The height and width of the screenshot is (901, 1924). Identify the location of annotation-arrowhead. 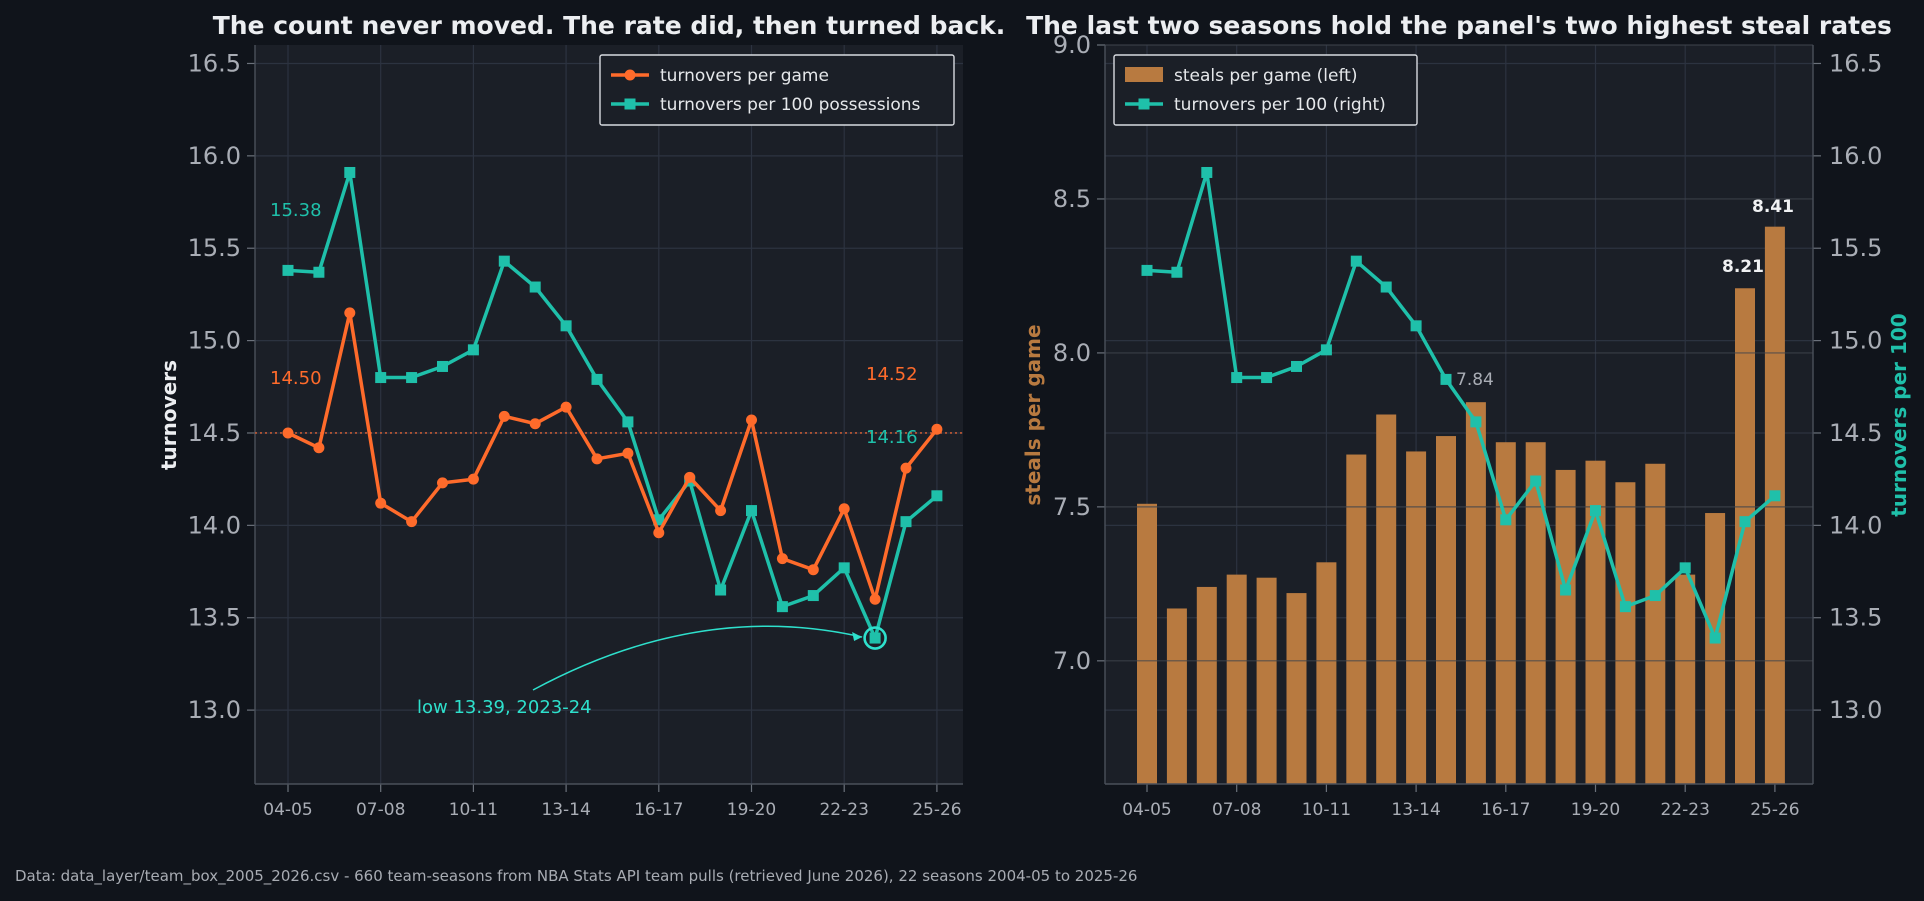
(857, 637).